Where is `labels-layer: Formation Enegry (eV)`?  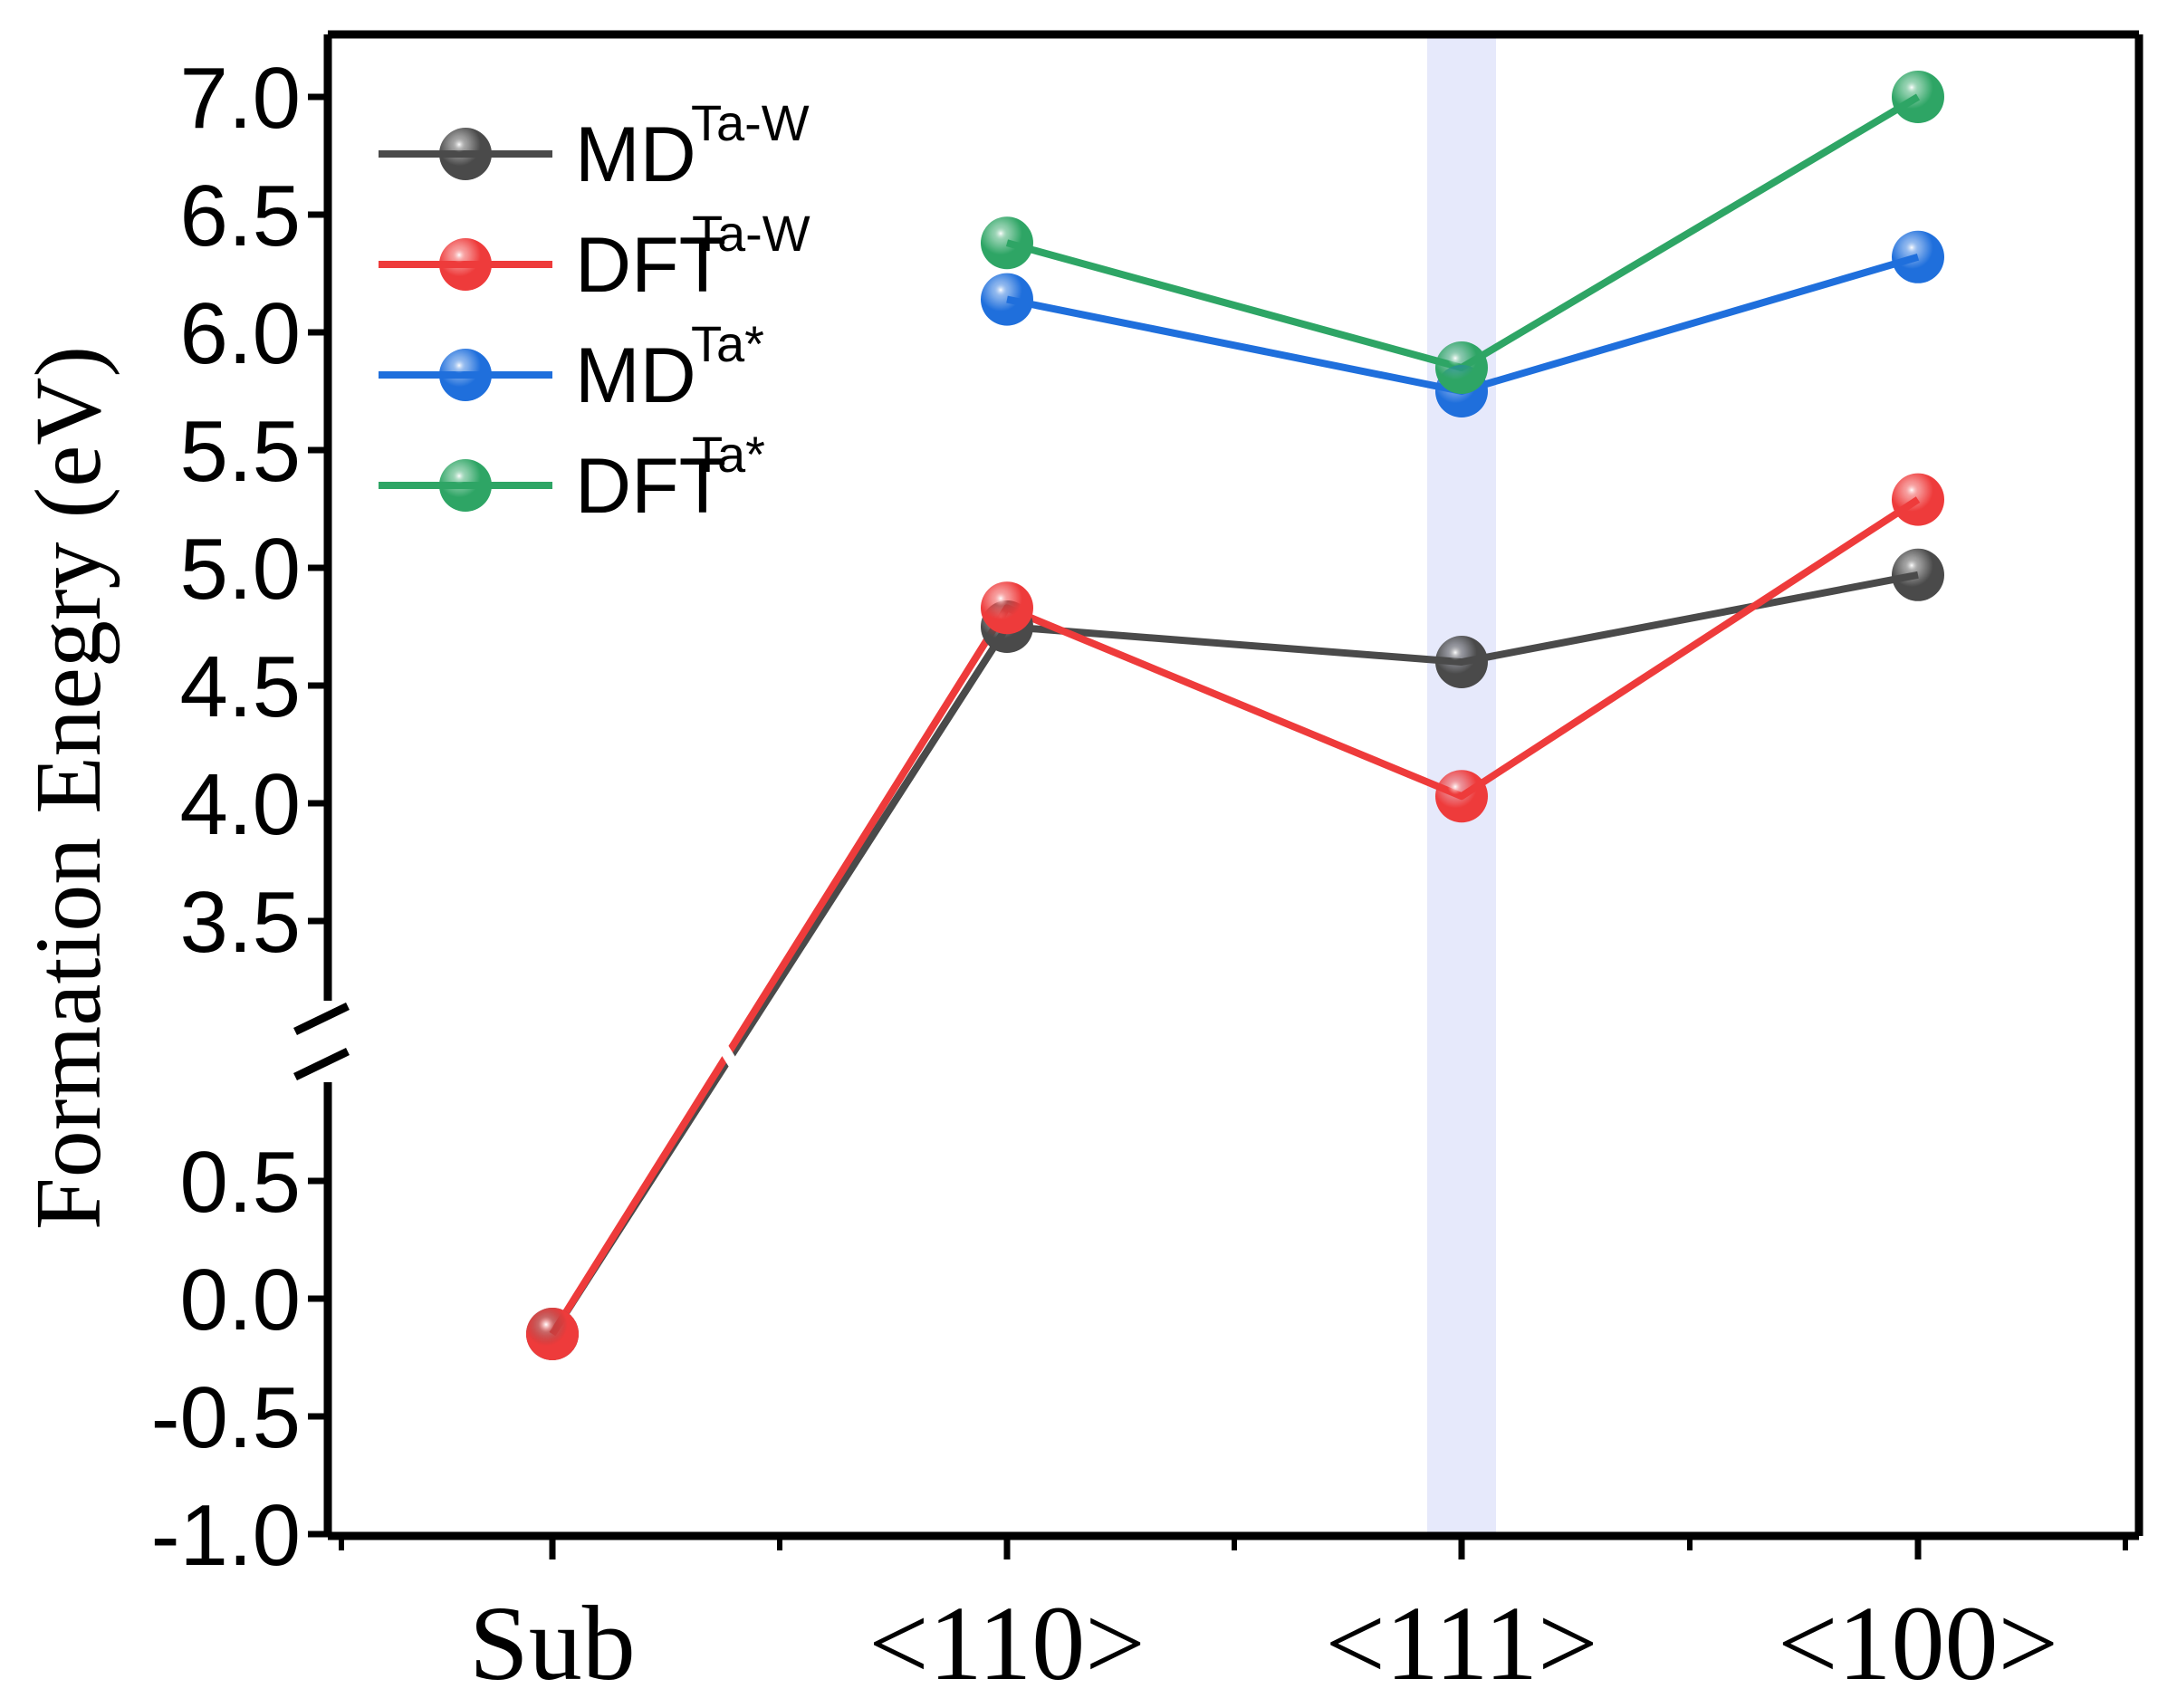 labels-layer: Formation Enegry (eV) is located at coordinates (68, 788).